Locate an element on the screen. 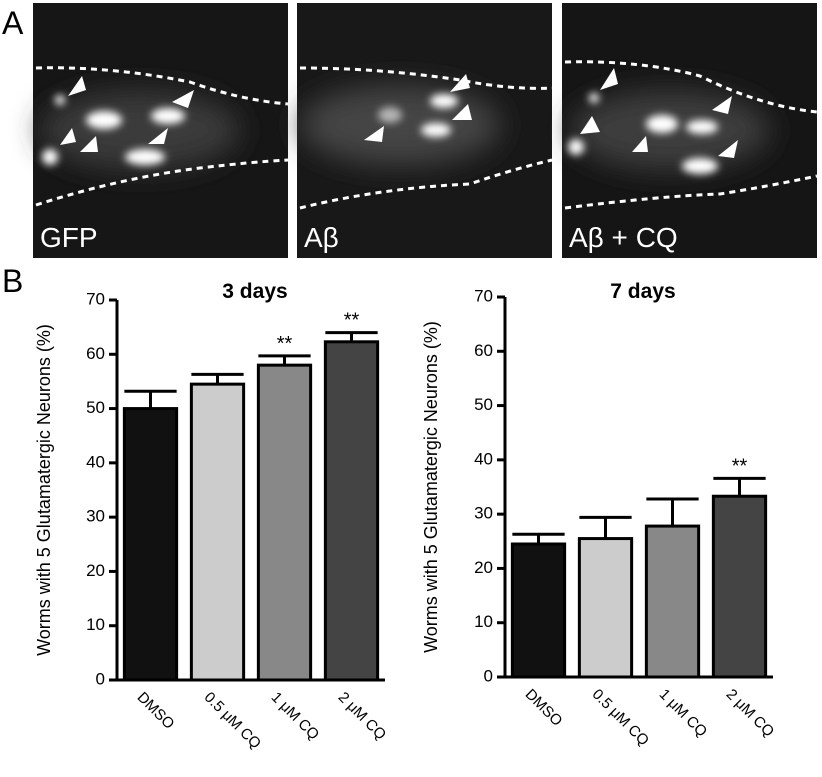  image-label: GFP is located at coordinates (69, 237).